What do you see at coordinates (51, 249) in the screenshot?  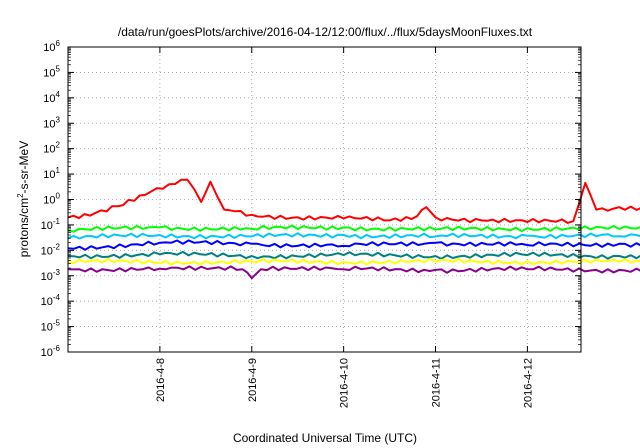 I see `y-tick-label: 10⁻²` at bounding box center [51, 249].